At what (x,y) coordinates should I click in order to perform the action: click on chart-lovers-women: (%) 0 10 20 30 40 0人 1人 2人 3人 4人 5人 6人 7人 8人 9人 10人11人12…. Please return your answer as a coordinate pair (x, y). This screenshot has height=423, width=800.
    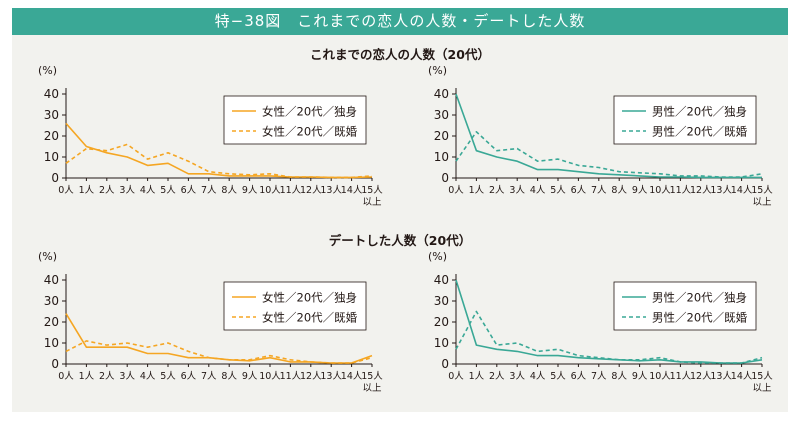
    Looking at the image, I should click on (210, 136).